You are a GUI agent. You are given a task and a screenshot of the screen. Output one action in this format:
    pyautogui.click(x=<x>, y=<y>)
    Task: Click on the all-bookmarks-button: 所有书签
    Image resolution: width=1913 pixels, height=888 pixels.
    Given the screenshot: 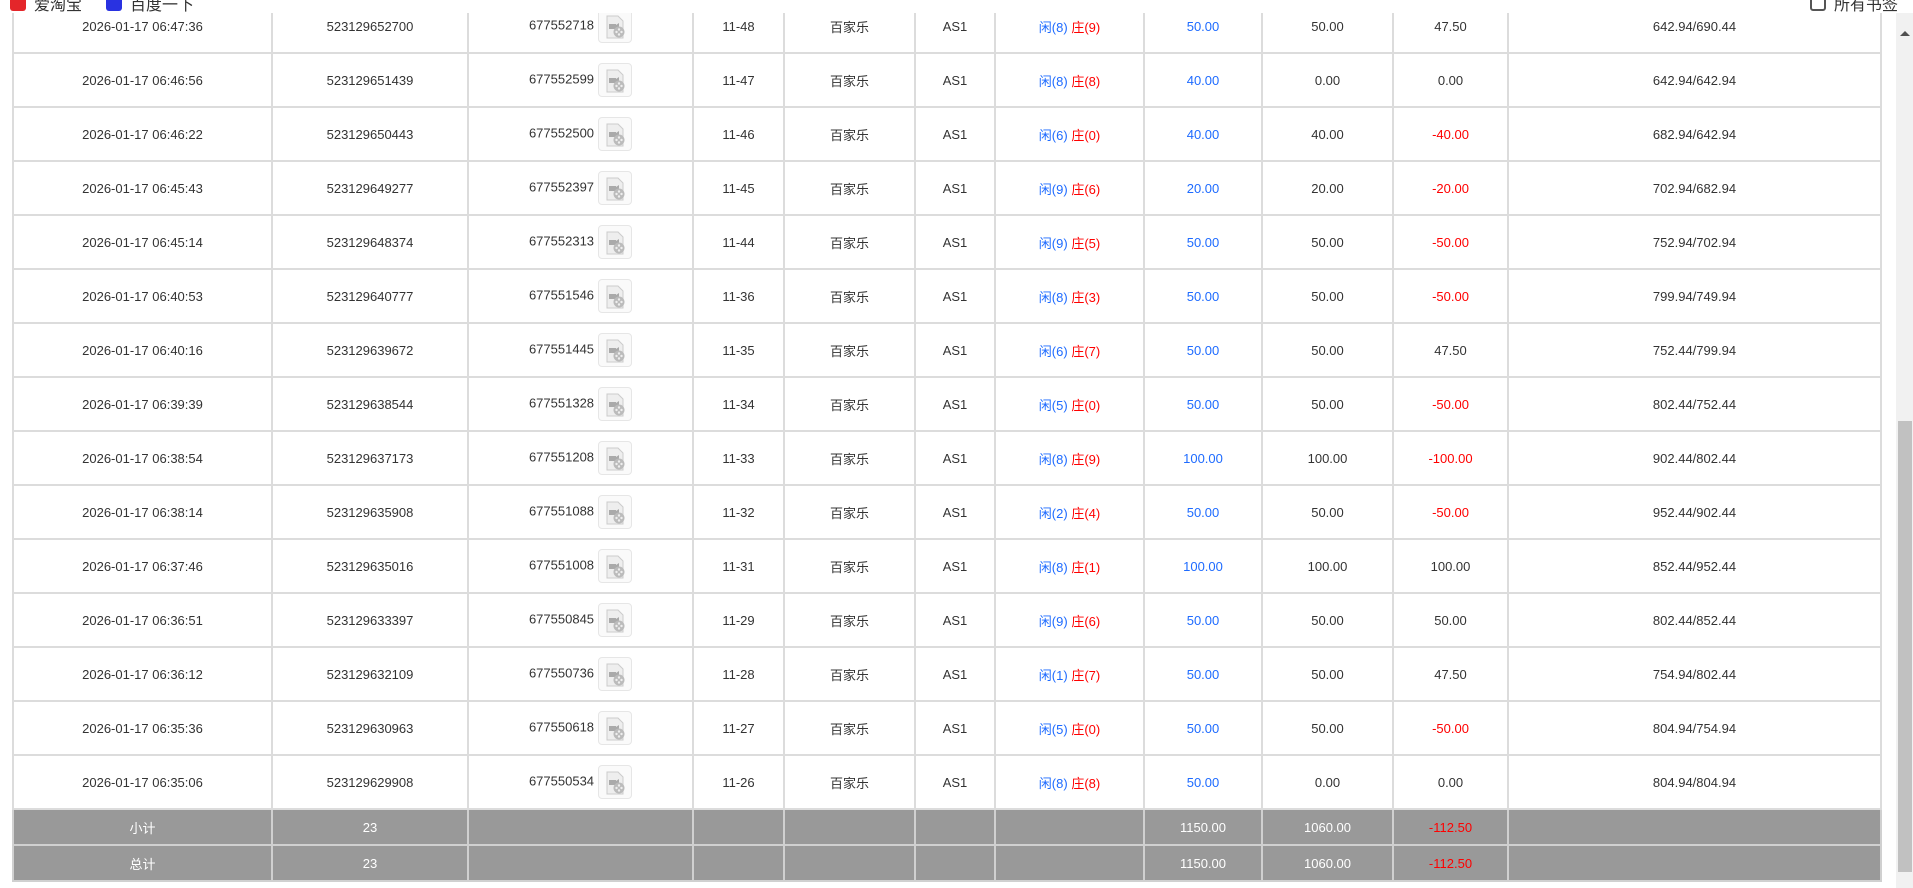 What is the action you would take?
    pyautogui.click(x=1854, y=6)
    